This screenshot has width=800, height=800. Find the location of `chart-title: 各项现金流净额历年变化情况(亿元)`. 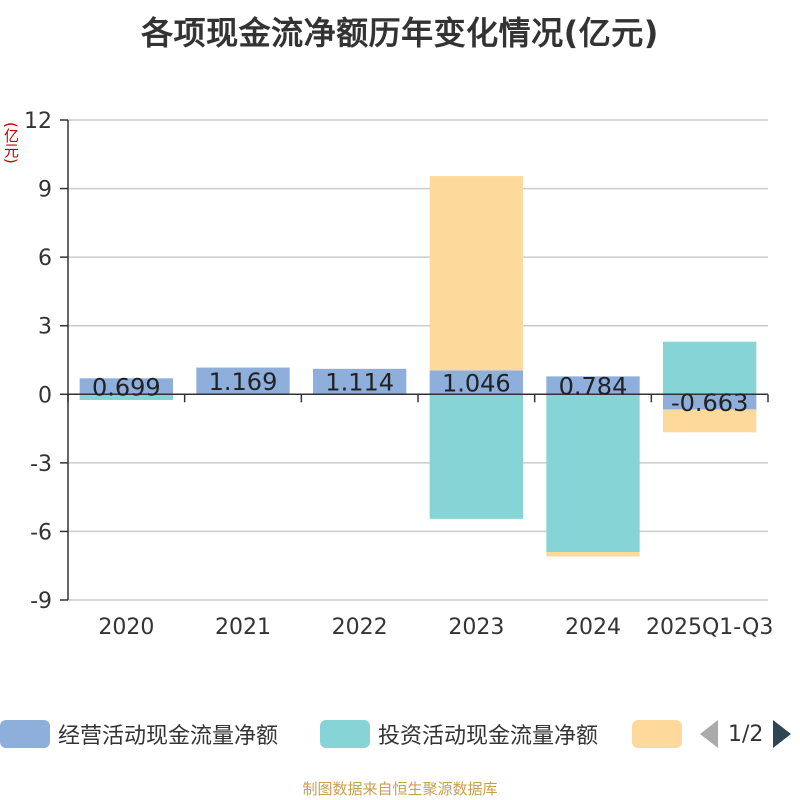

chart-title: 各项现金流净额历年变化情况(亿元) is located at coordinates (400, 33).